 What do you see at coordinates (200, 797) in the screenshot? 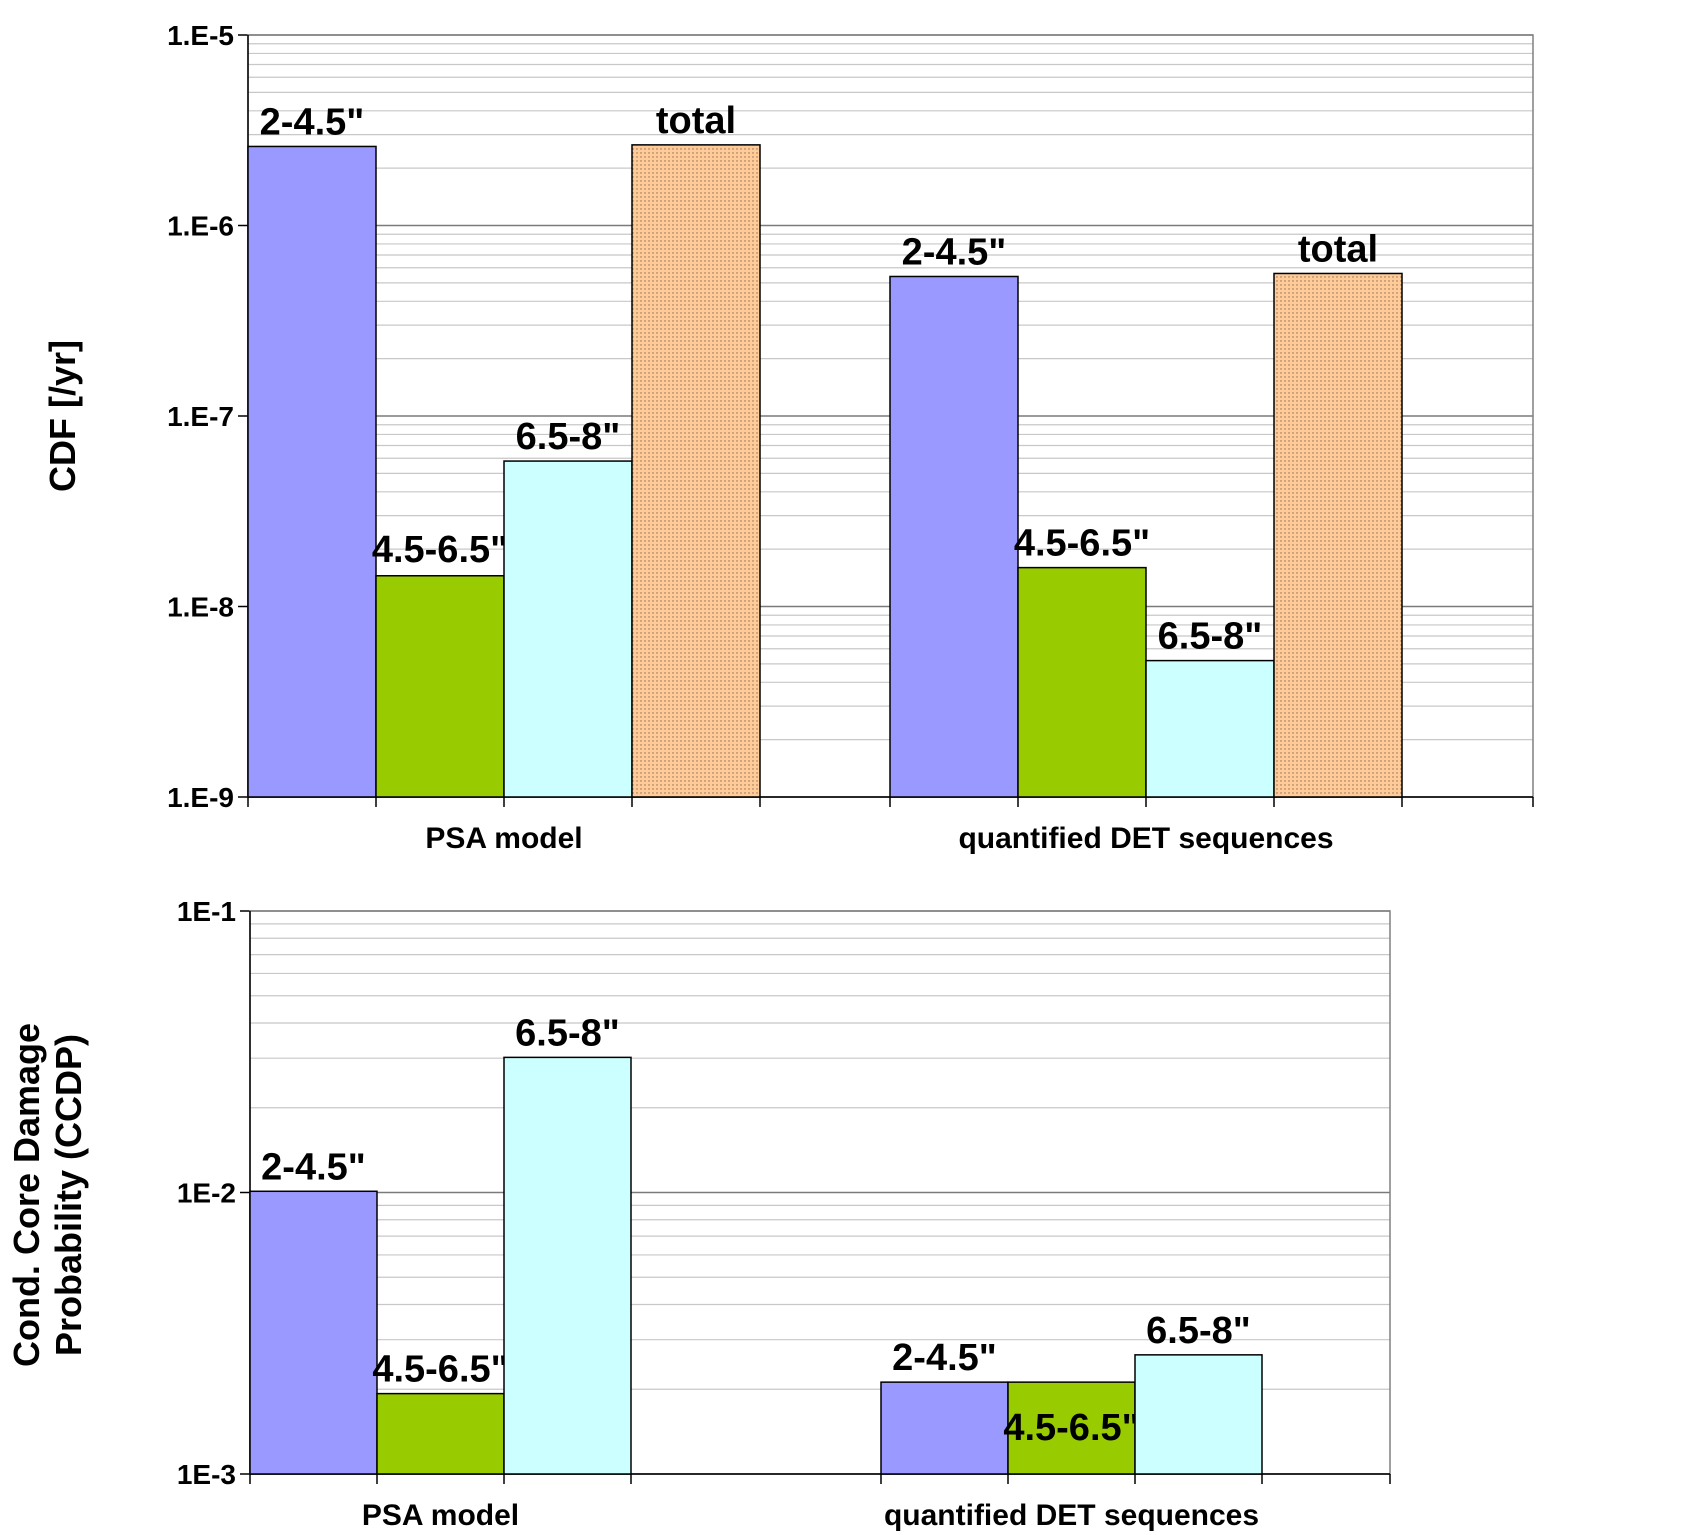
I see `y-tick-label: 1.E-9` at bounding box center [200, 797].